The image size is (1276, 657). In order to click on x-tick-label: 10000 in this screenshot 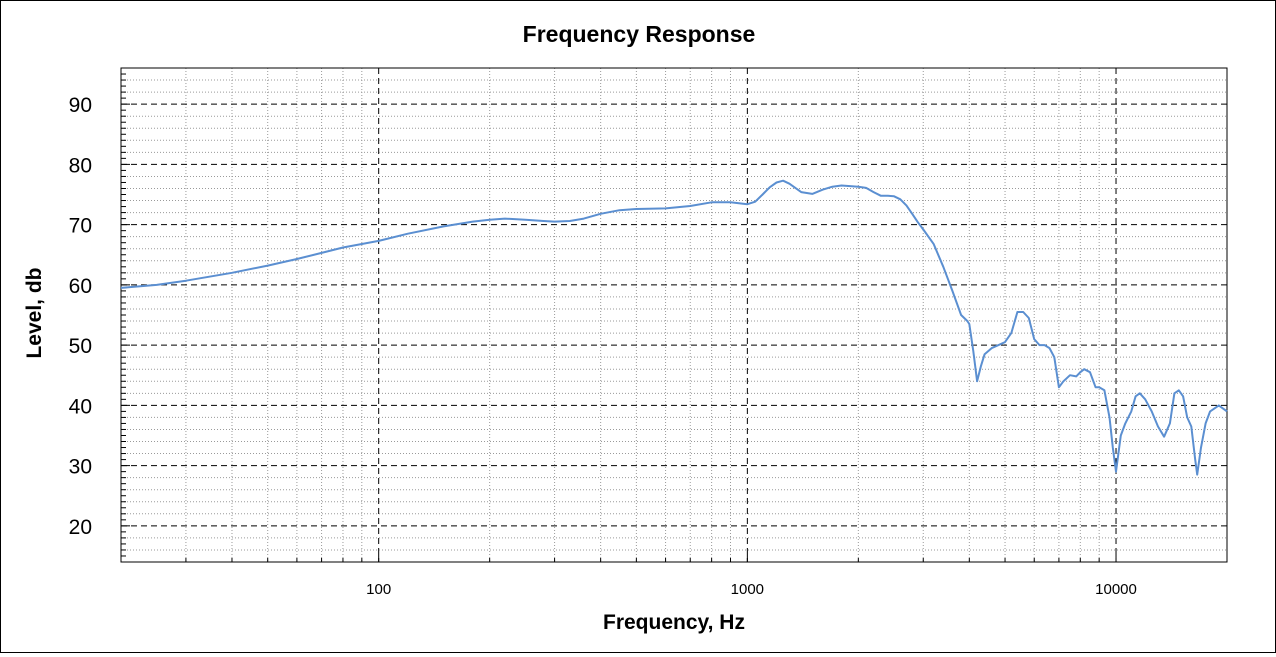, I will do `click(1116, 589)`.